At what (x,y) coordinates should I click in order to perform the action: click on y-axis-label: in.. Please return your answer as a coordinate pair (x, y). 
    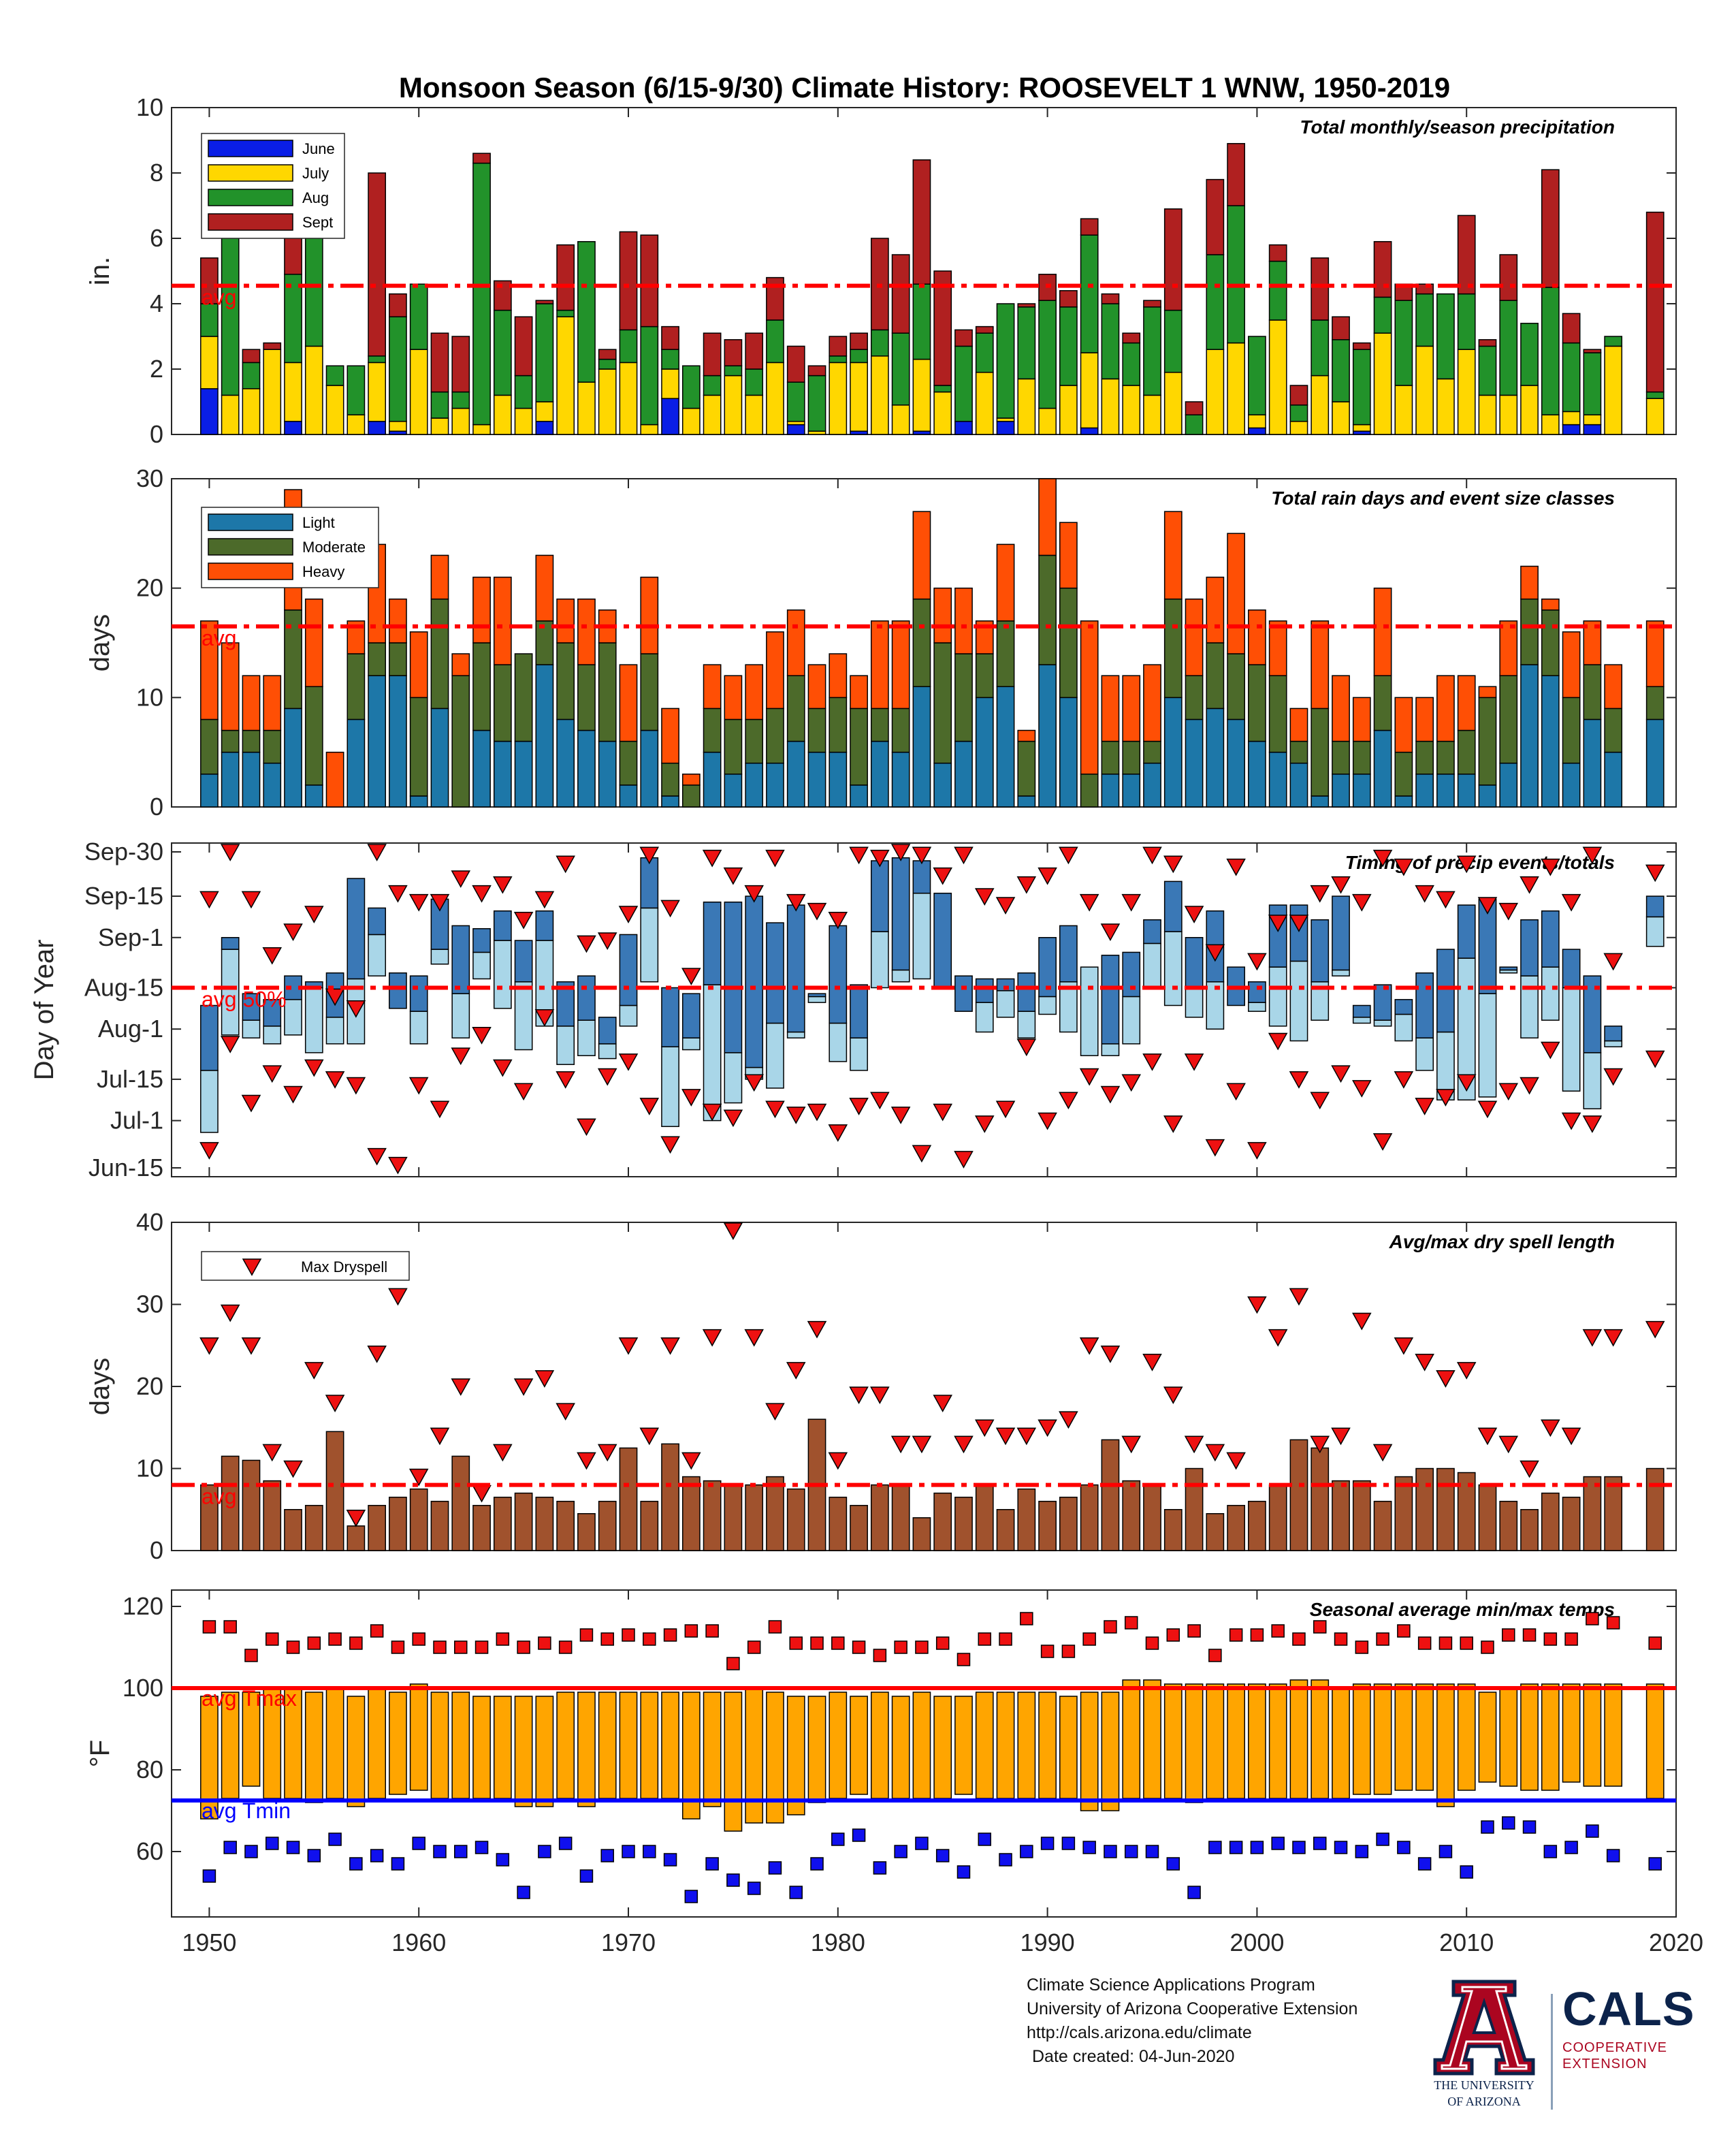
    Looking at the image, I should click on (100, 271).